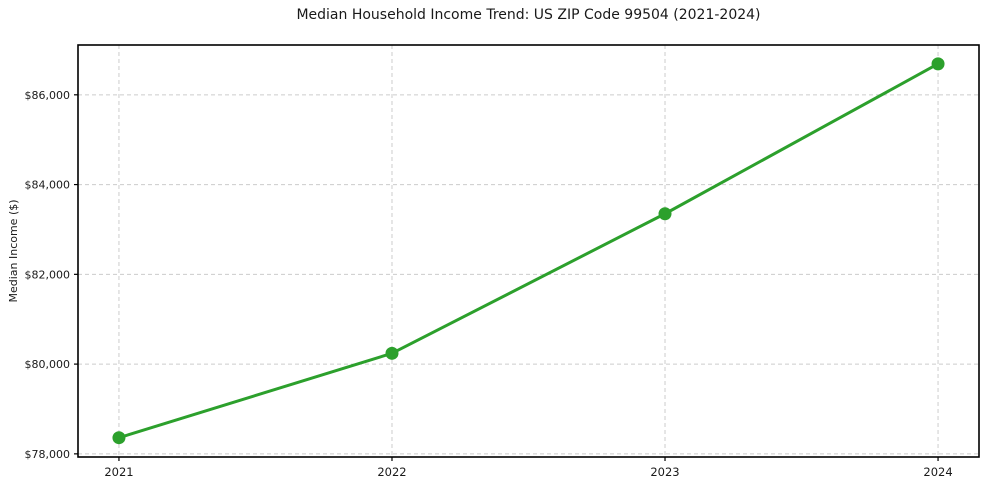 This screenshot has height=490, width=989. What do you see at coordinates (392, 353) in the screenshot?
I see `data-point-2022` at bounding box center [392, 353].